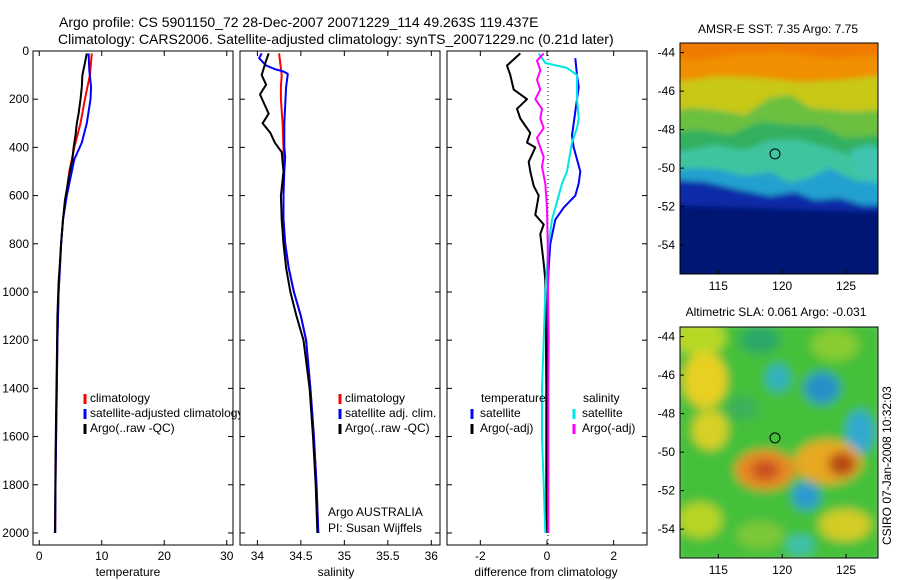 The width and height of the screenshot is (900, 580). I want to click on sla-argo-position-marker, so click(775, 438).